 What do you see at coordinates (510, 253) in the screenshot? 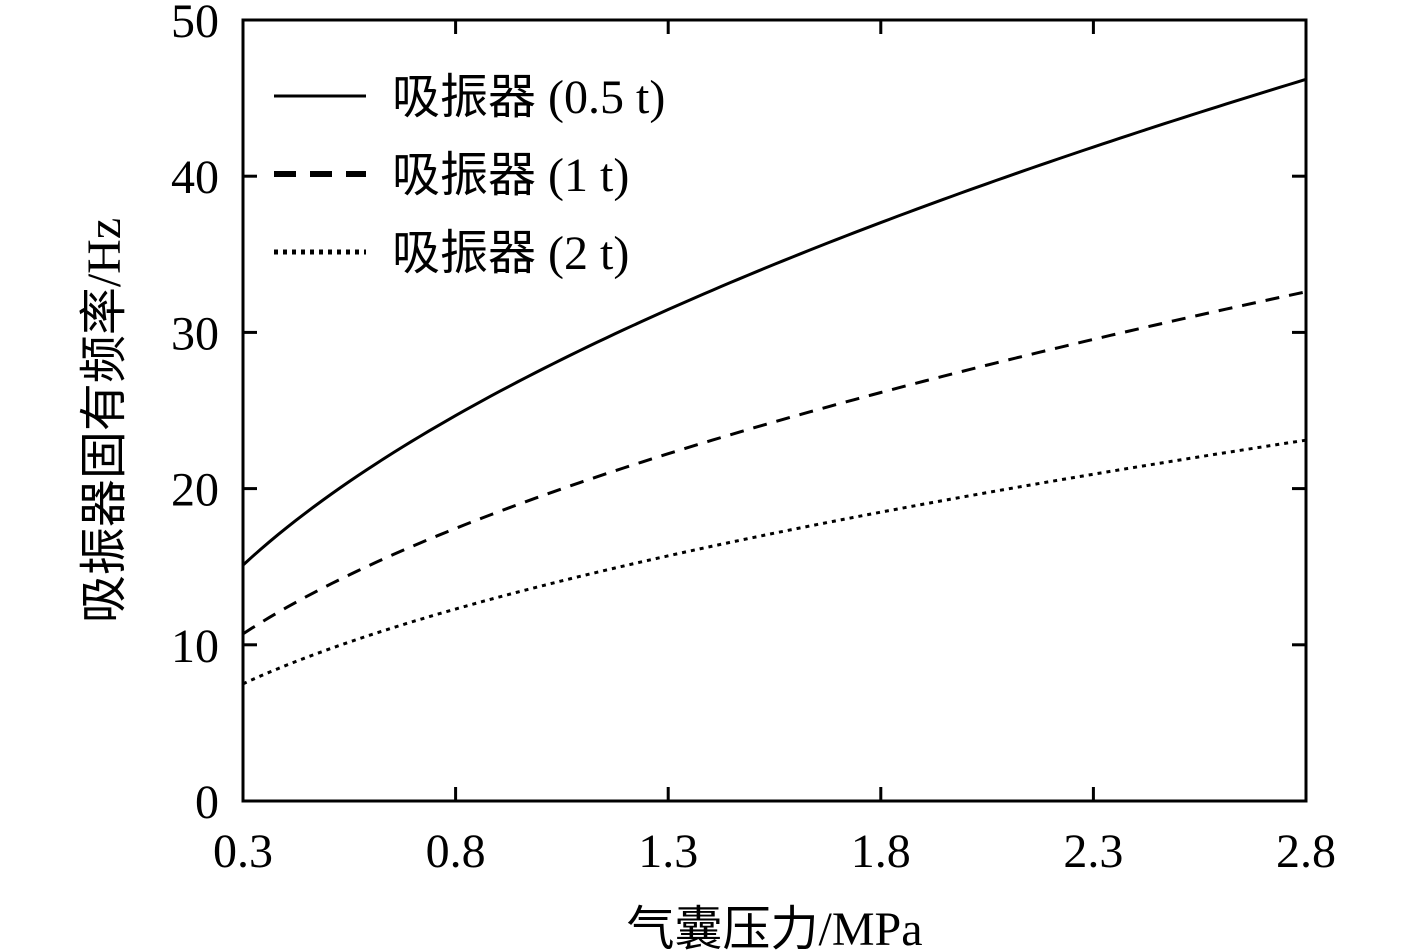
I see `legend-label-3: 吸振器 (2 t)` at bounding box center [510, 253].